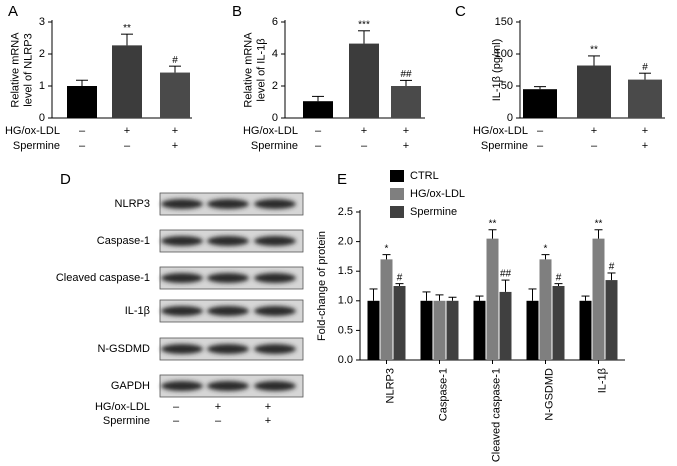  I want to click on y-tick-label: 4, so click(275, 54).